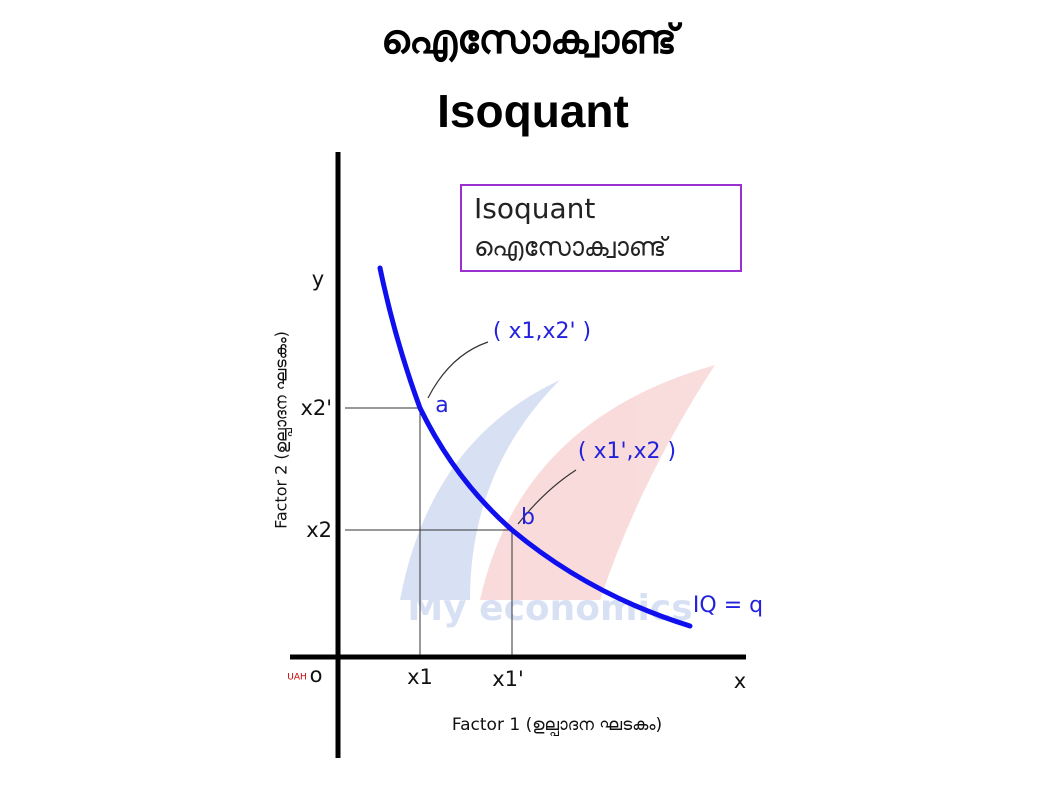 This screenshot has height=794, width=1058. I want to click on point-label: b, so click(528, 517).